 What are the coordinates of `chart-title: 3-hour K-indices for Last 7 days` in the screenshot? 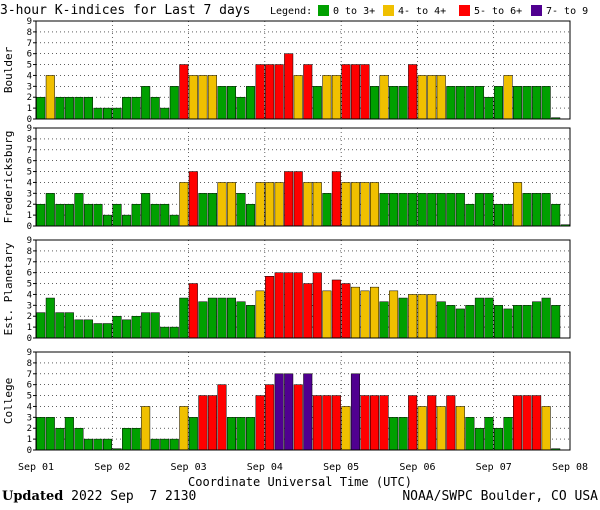 It's located at (125, 10).